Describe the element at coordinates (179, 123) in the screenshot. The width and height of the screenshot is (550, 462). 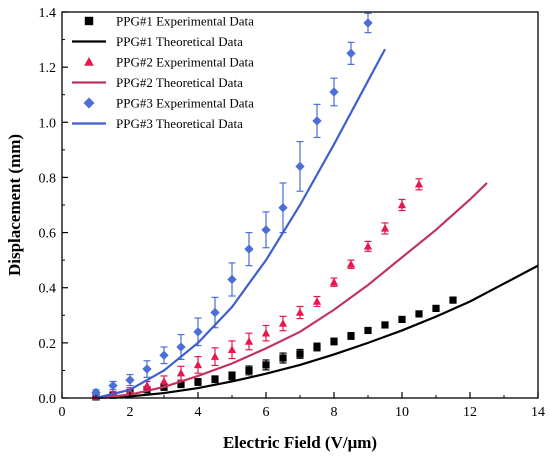
I see `legend-label: PPG#3 Theoretical Data` at that location.